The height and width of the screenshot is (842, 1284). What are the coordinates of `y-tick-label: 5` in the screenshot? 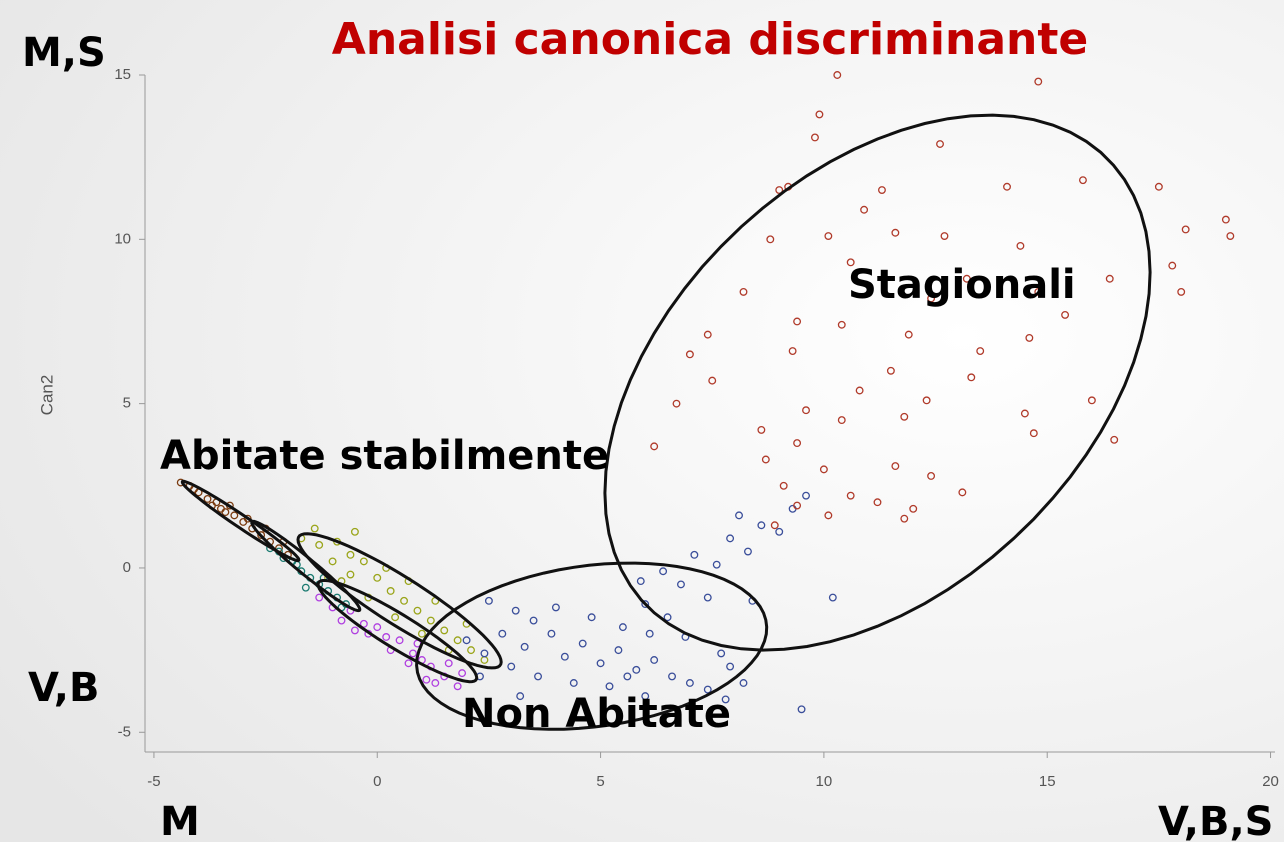 It's located at (127, 403).